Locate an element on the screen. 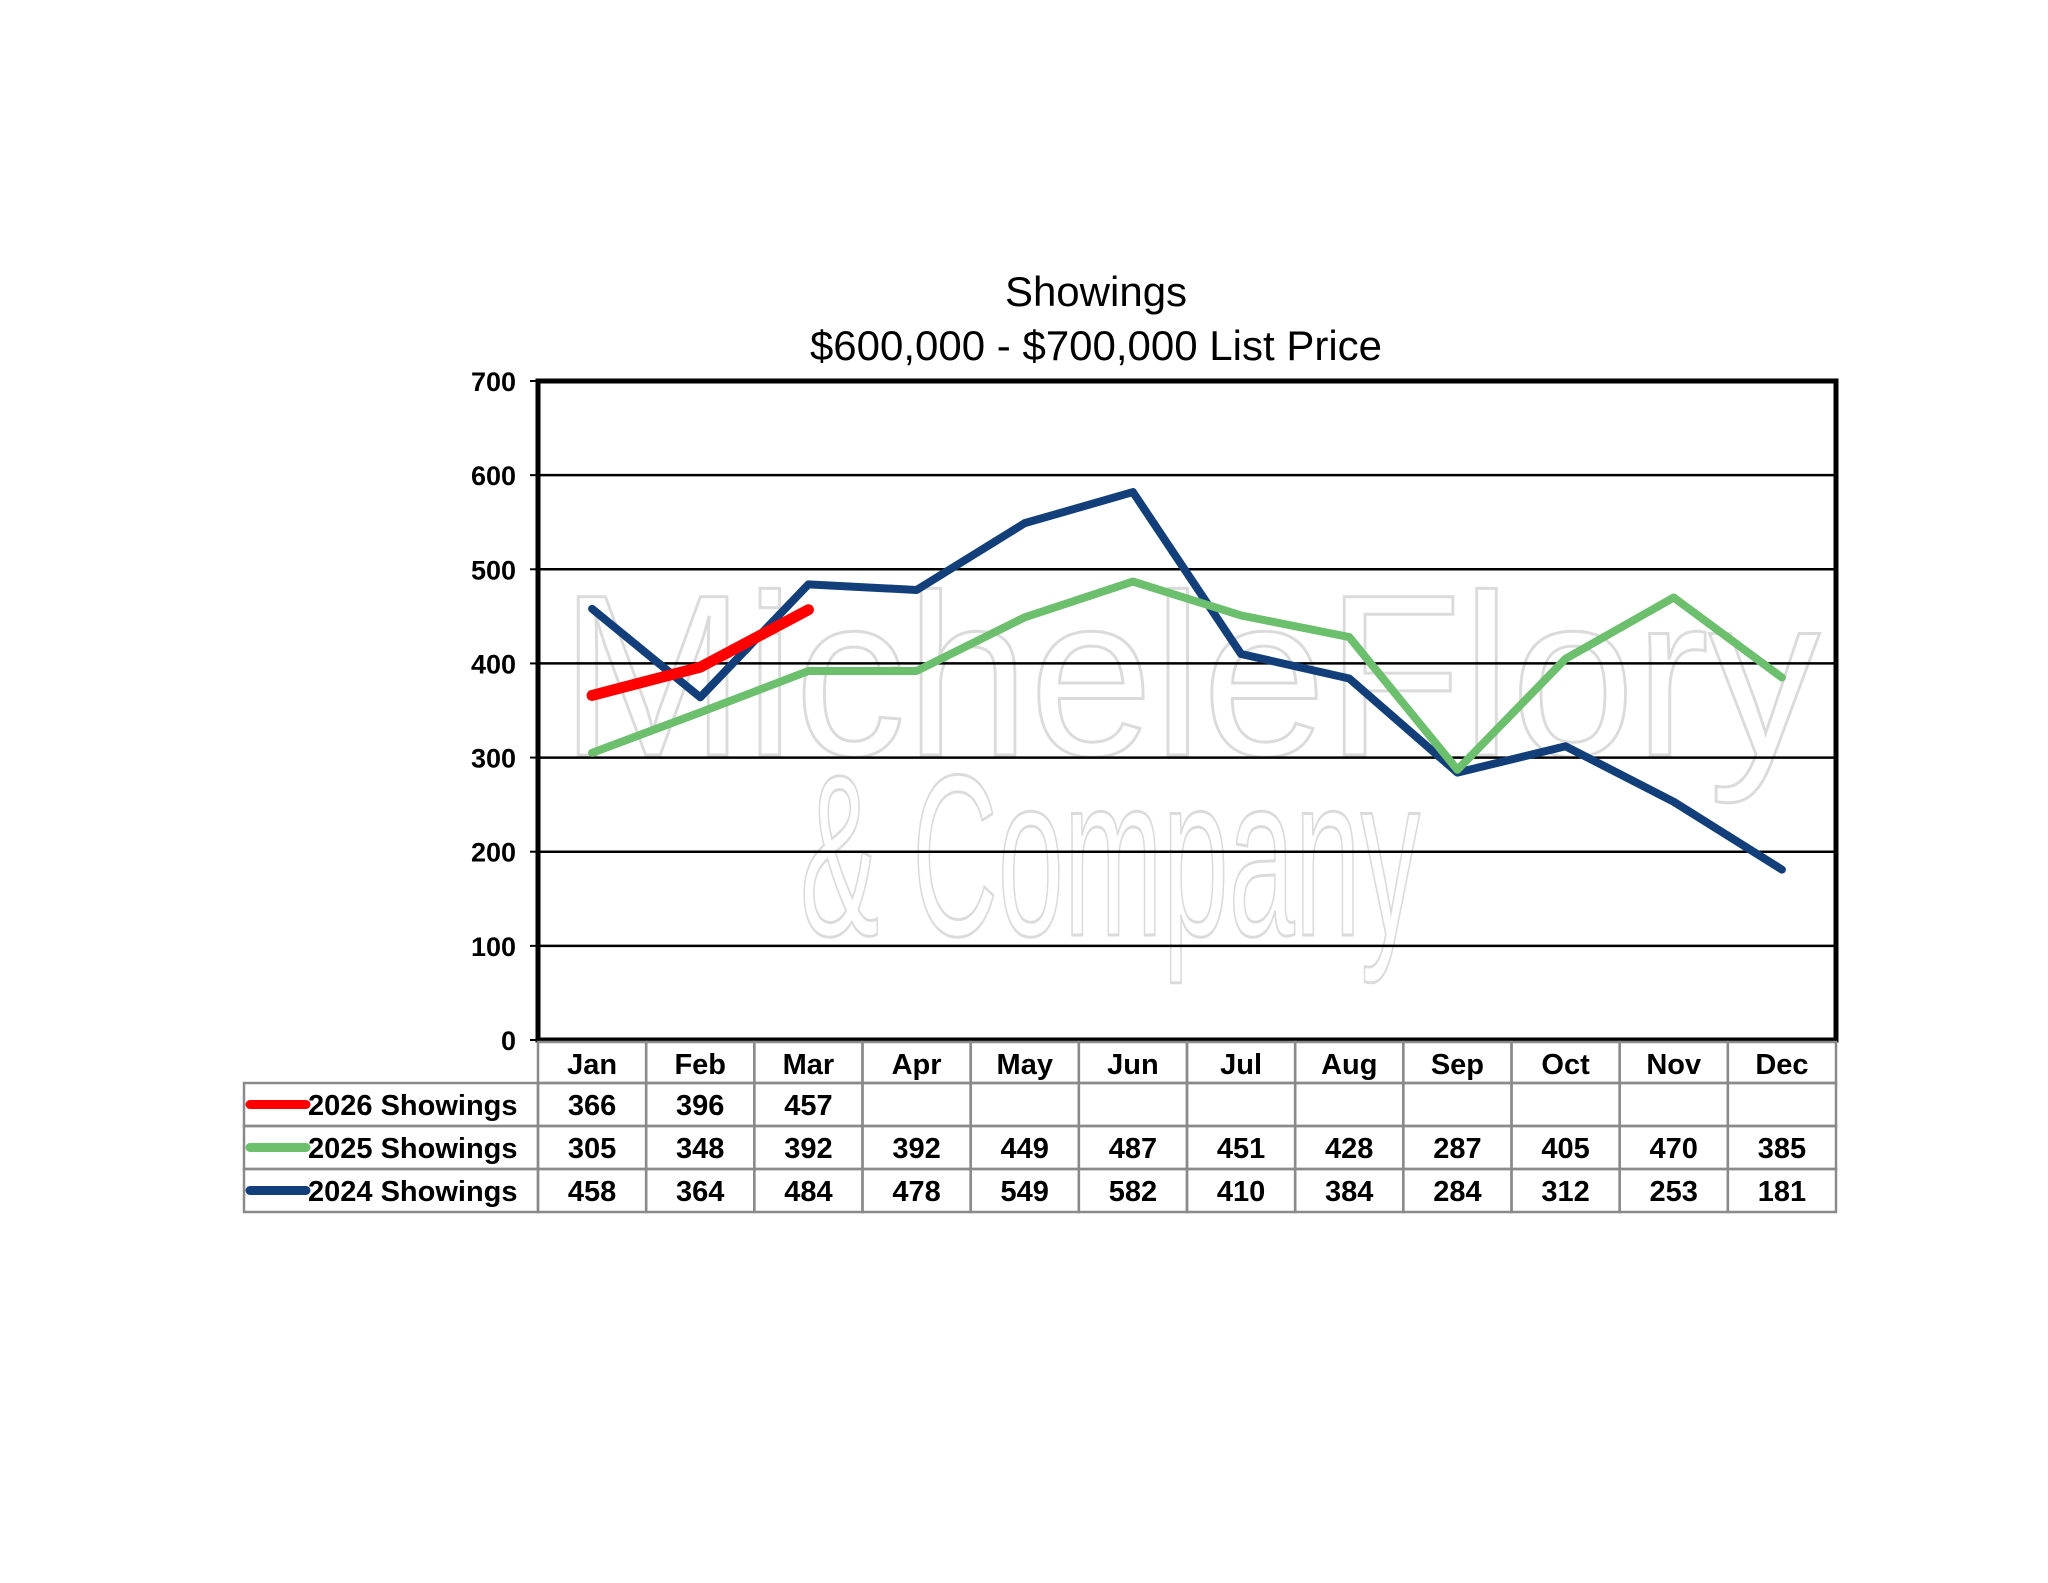 This screenshot has width=2048, height=1583. data-label: 253 is located at coordinates (1674, 1192).